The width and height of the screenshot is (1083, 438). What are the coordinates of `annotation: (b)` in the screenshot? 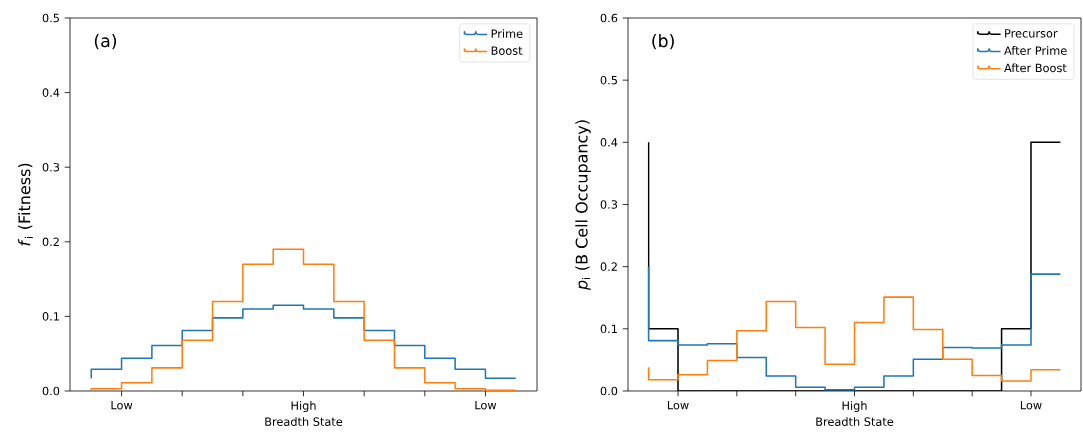 It's located at (663, 41).